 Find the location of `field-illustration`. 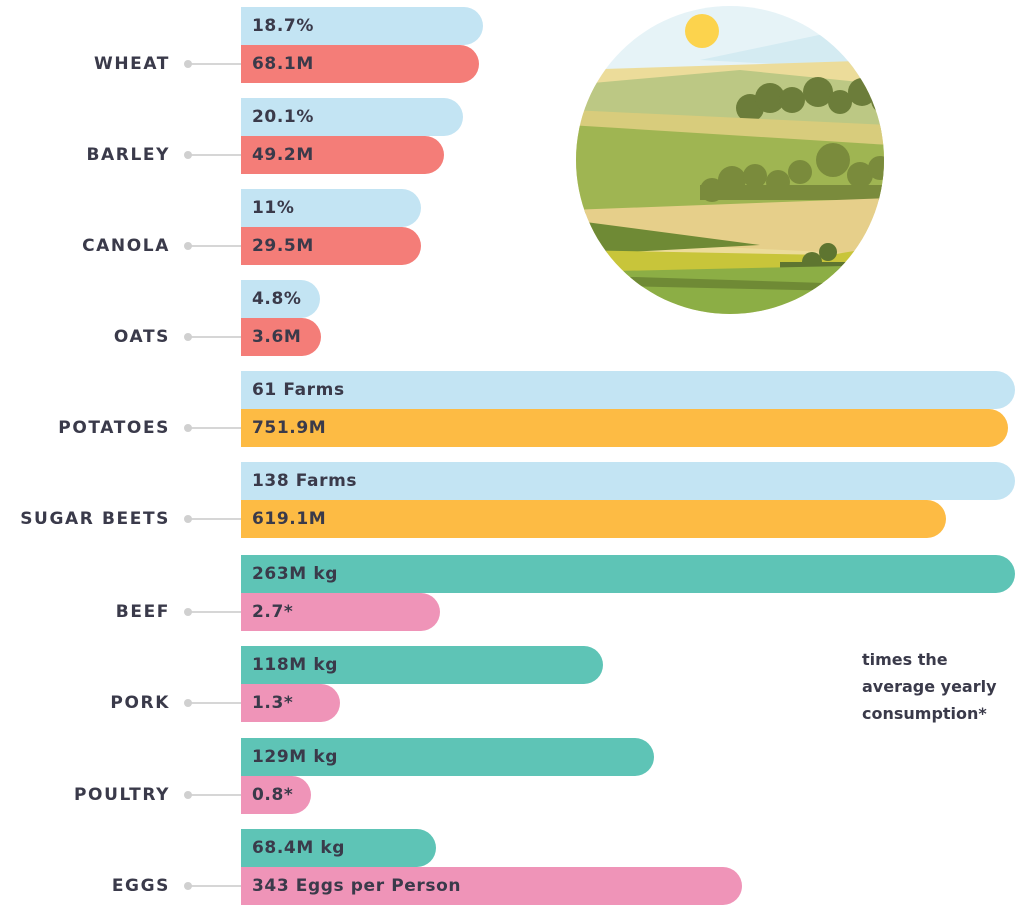

field-illustration is located at coordinates (730, 160).